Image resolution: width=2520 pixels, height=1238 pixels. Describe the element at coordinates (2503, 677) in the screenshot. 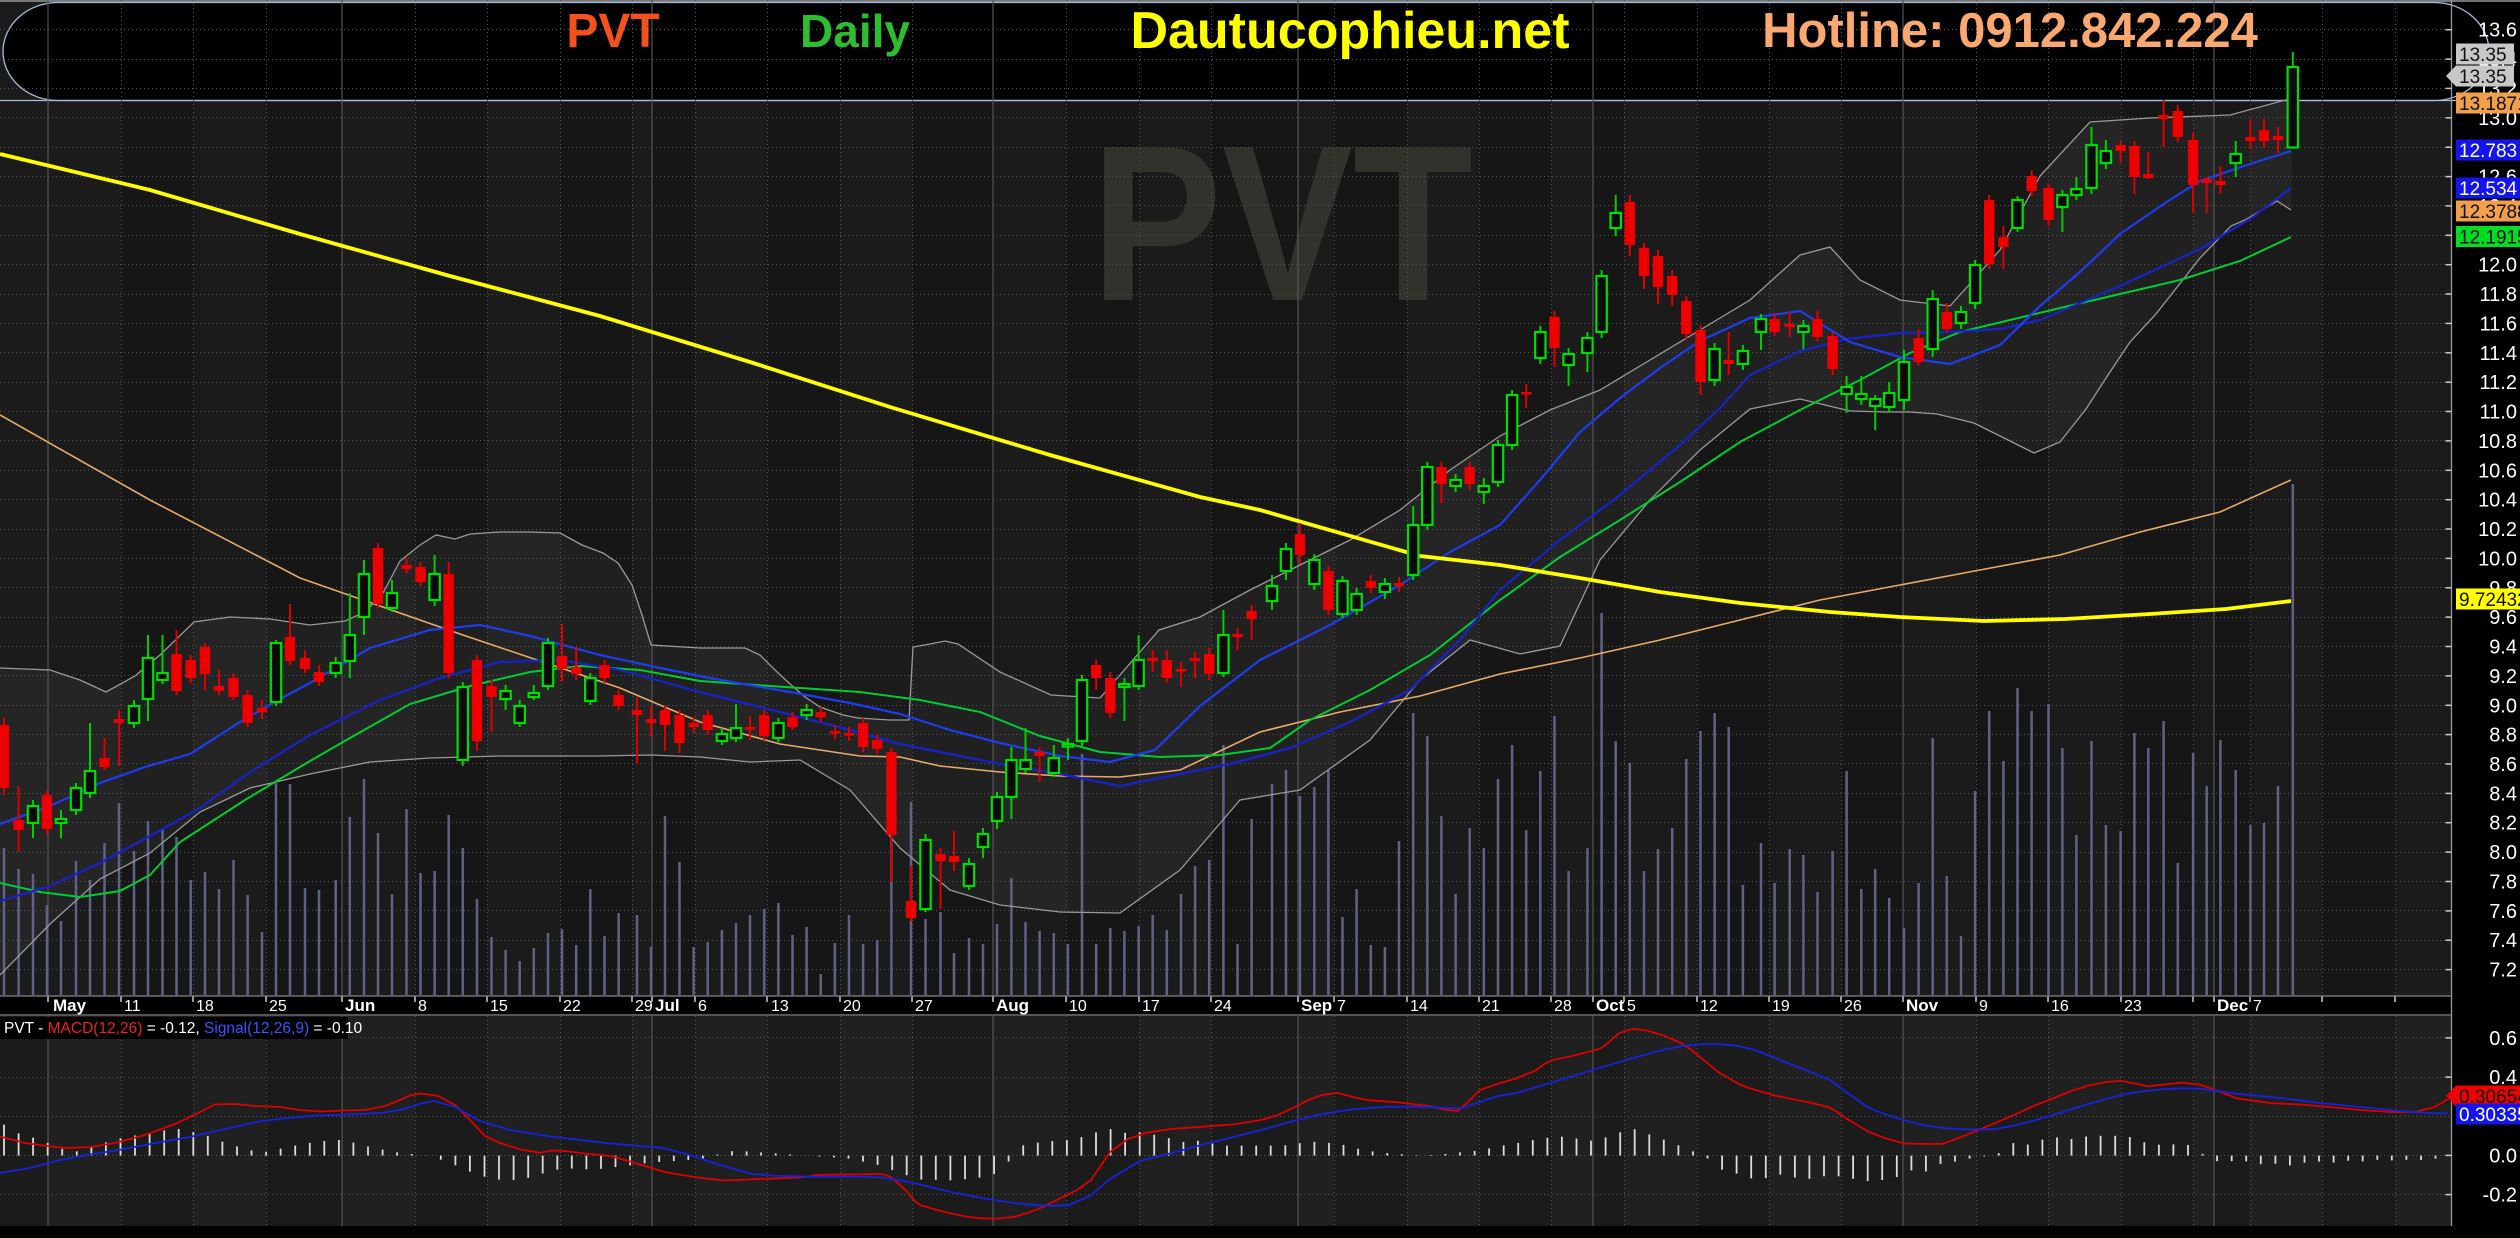

I see `svg-text: 9.2` at that location.